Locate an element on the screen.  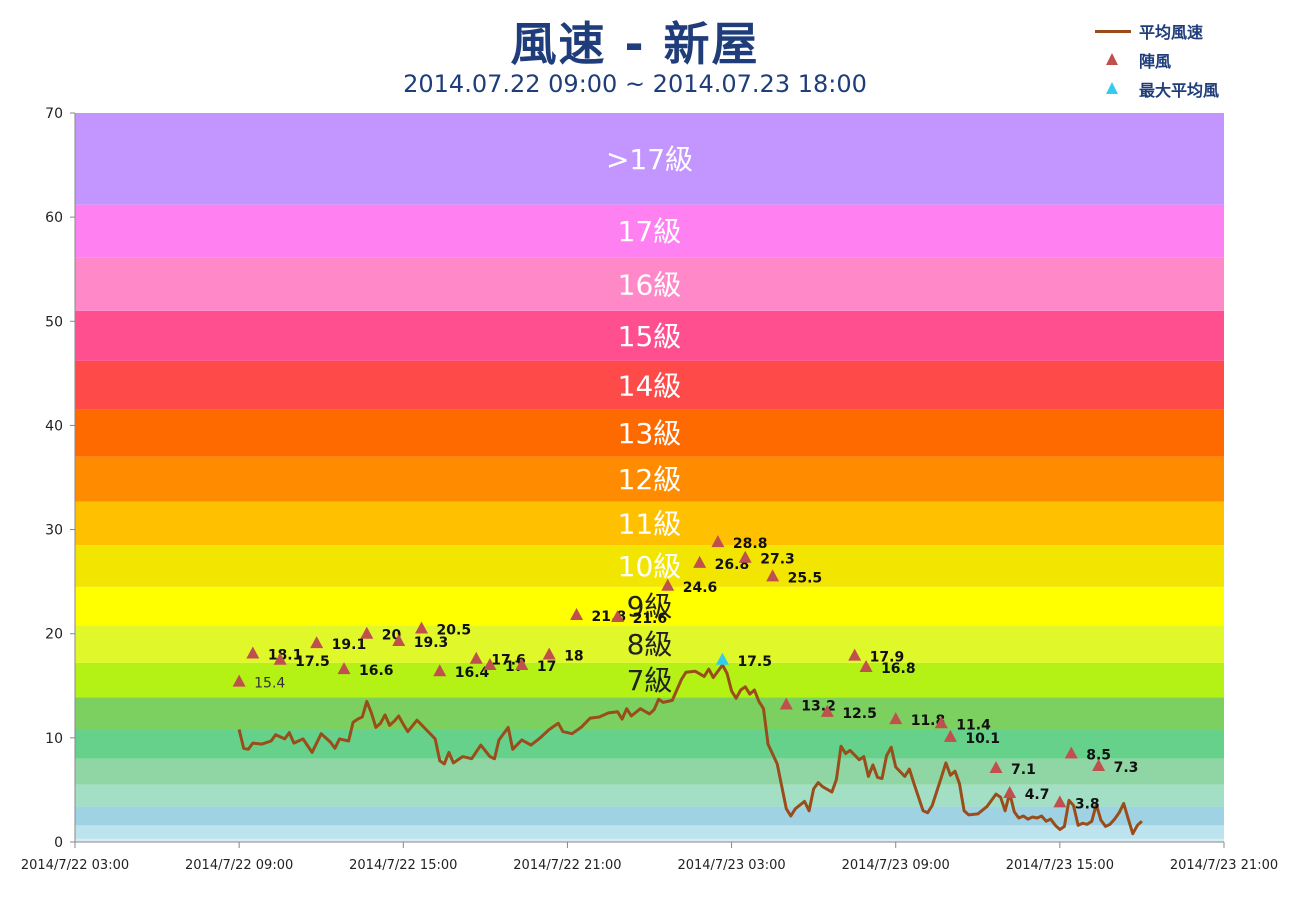
x-tick-label: 2014/7/22 21:00 is located at coordinates (567, 865).